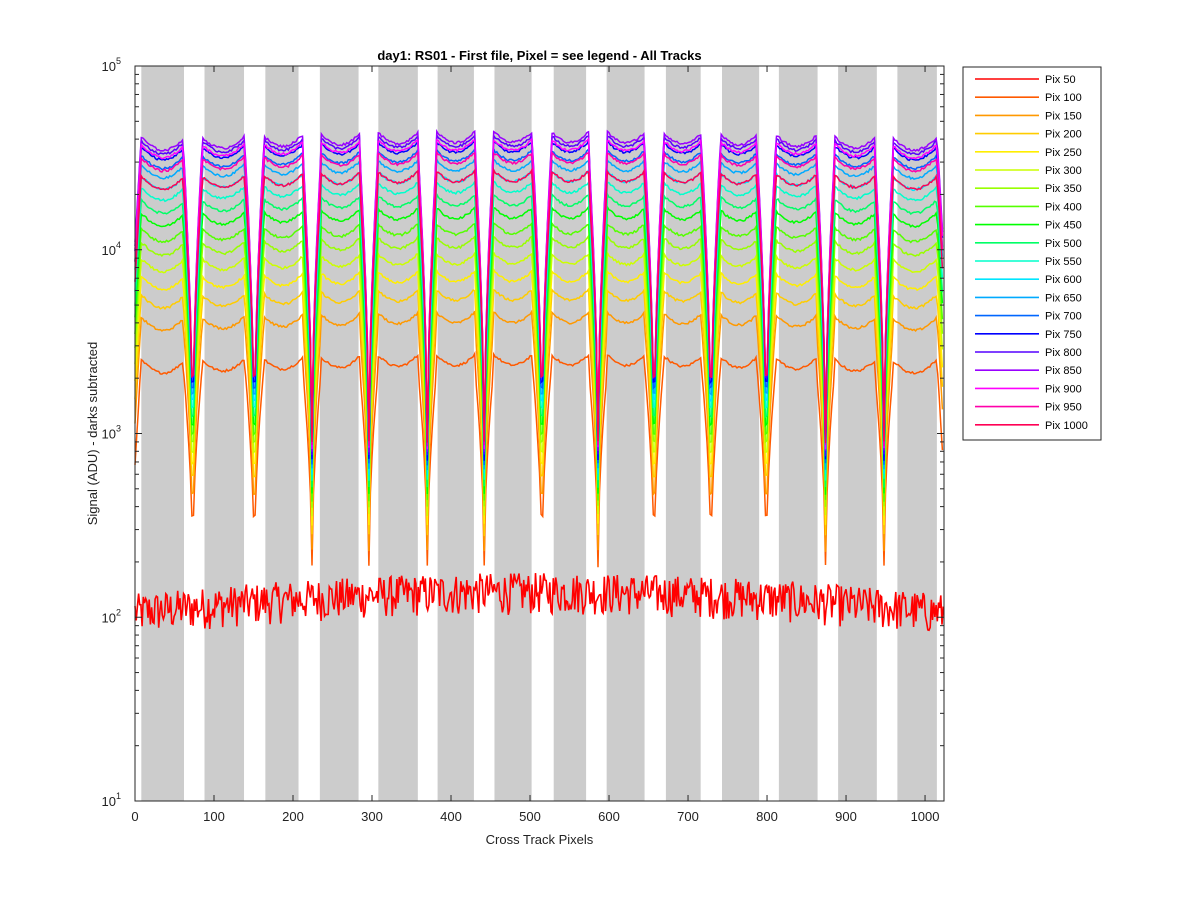 This screenshot has height=900, width=1200. What do you see at coordinates (767, 816) in the screenshot?
I see `x-tick-label: 800` at bounding box center [767, 816].